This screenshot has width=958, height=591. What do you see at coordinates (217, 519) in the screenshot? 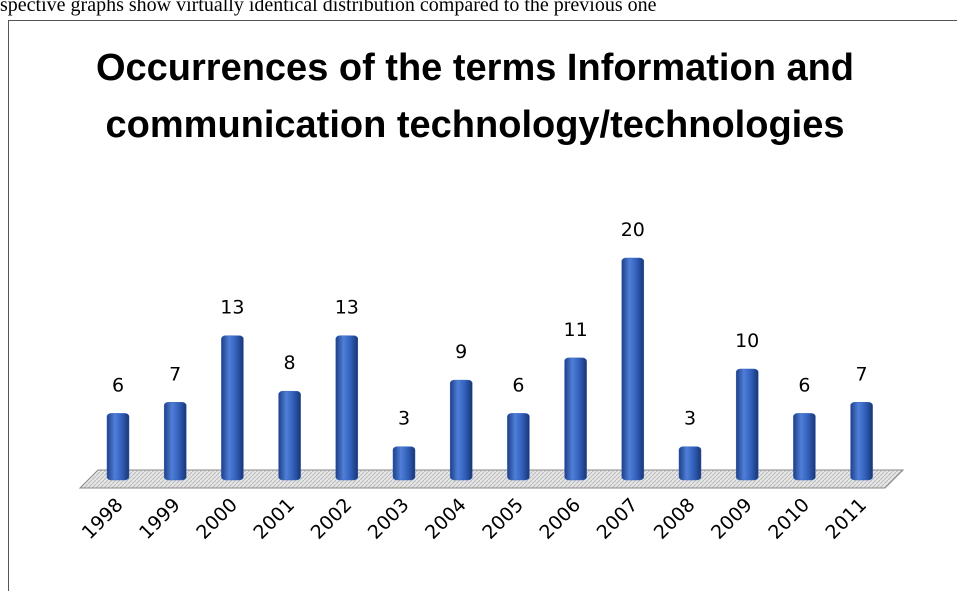
I see `x-tick-label: 2000` at bounding box center [217, 519].